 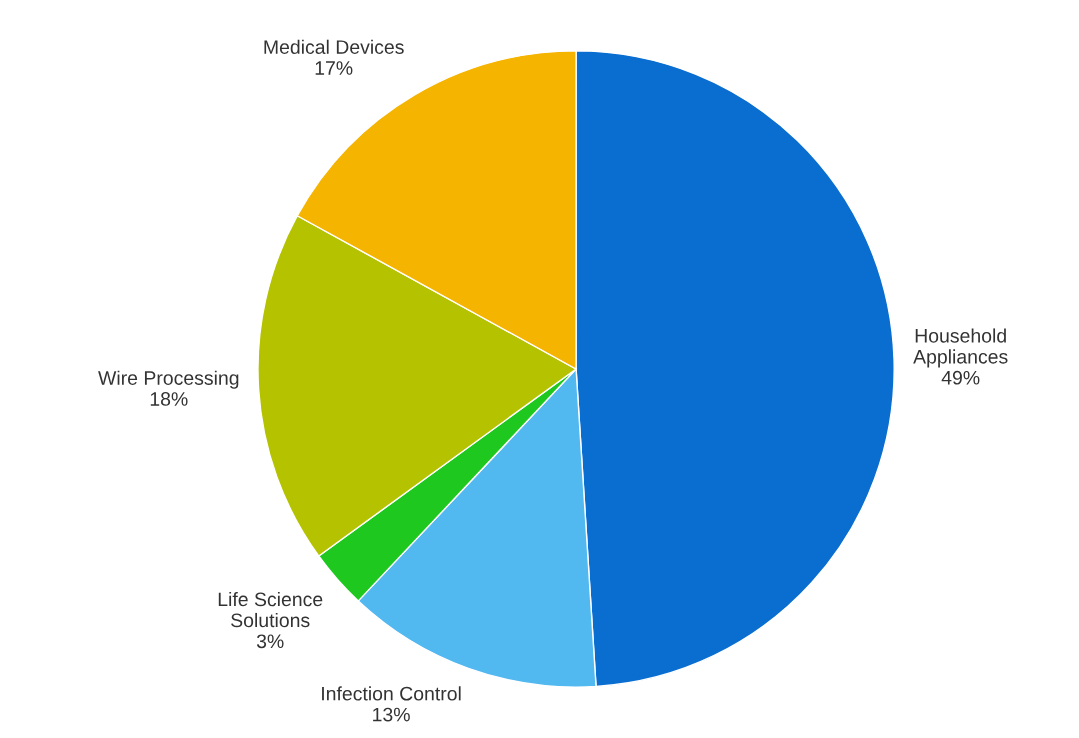 What do you see at coordinates (960, 377) in the screenshot?
I see `data-label: 49%` at bounding box center [960, 377].